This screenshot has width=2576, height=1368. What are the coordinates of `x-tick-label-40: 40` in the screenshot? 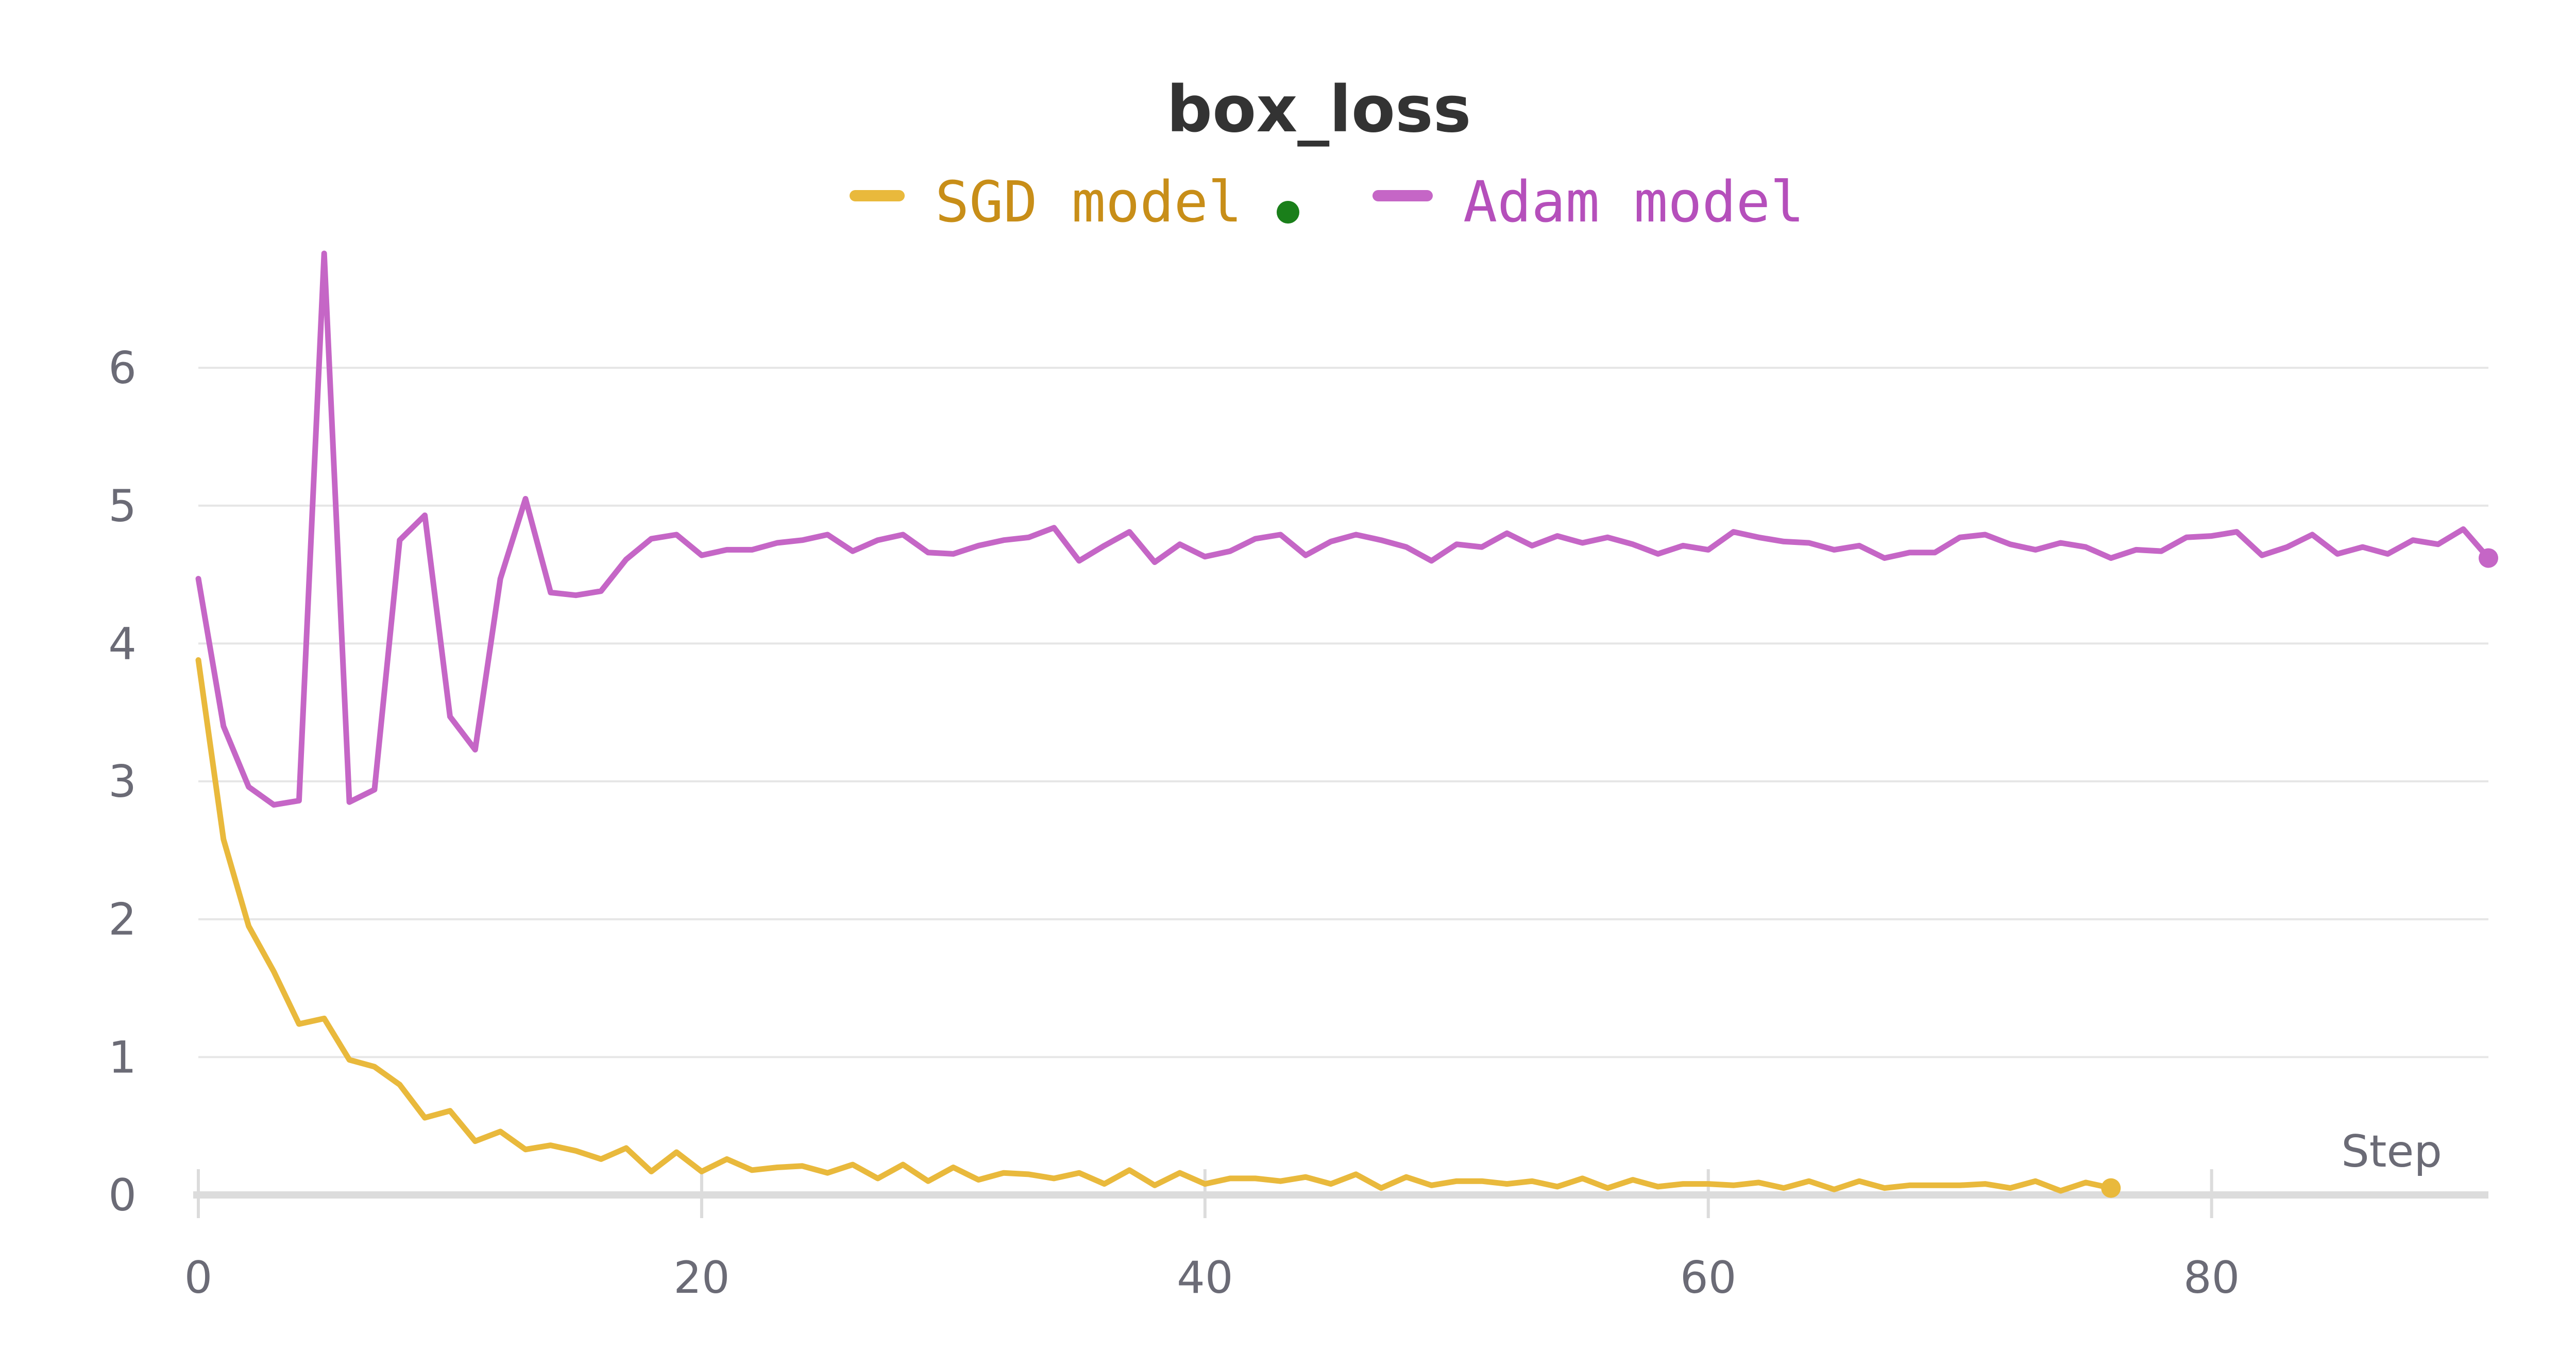 It's located at (1205, 1278).